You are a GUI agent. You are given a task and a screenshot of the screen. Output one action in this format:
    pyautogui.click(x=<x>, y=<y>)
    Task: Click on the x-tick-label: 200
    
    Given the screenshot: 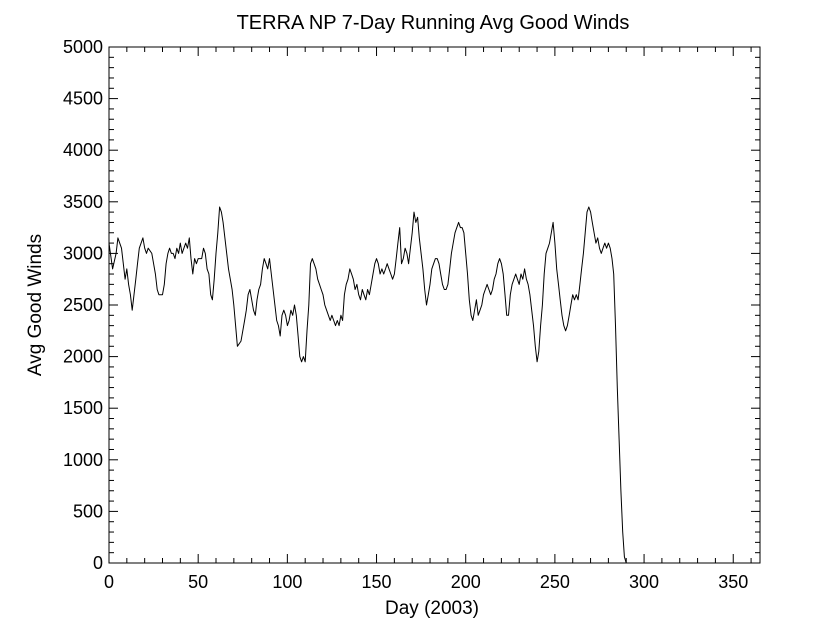 What is the action you would take?
    pyautogui.click(x=466, y=582)
    